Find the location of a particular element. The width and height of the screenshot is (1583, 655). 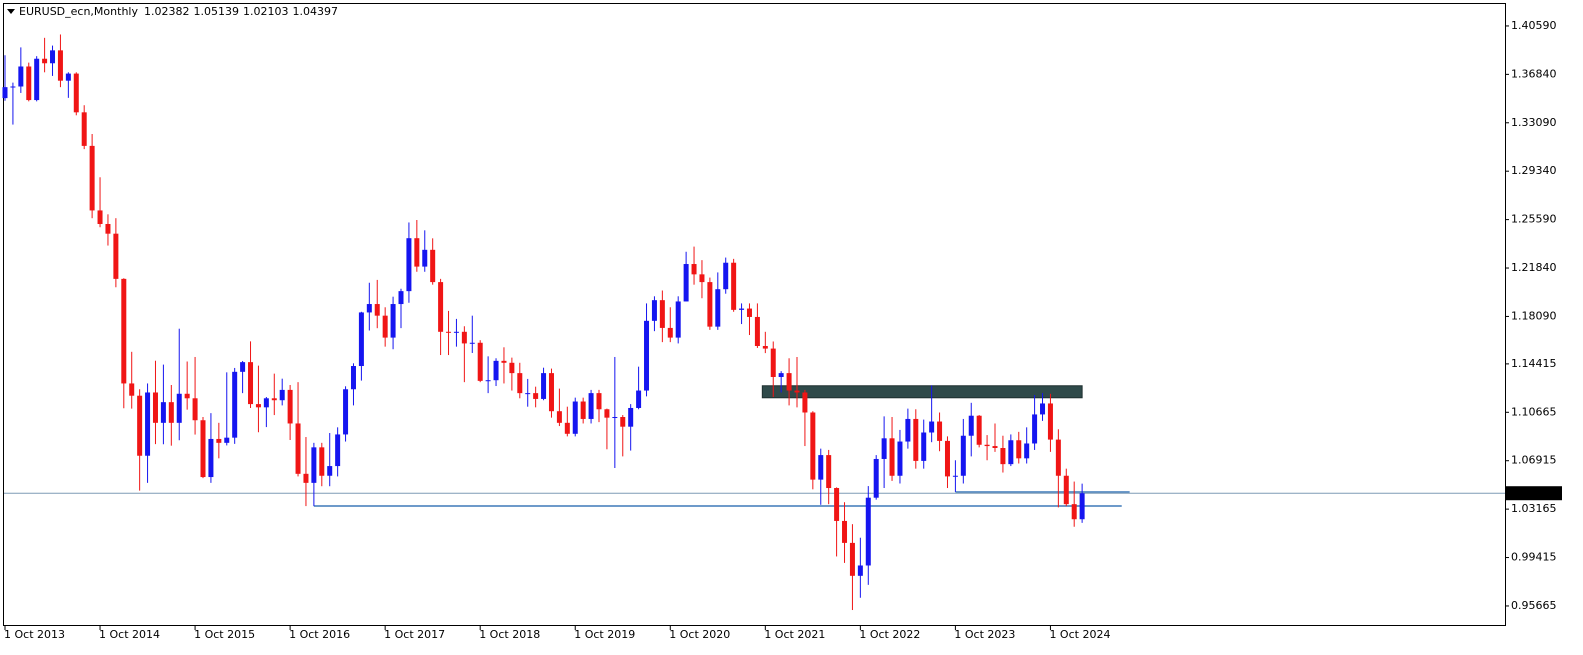

close-value: 1.04397 is located at coordinates (315, 11).